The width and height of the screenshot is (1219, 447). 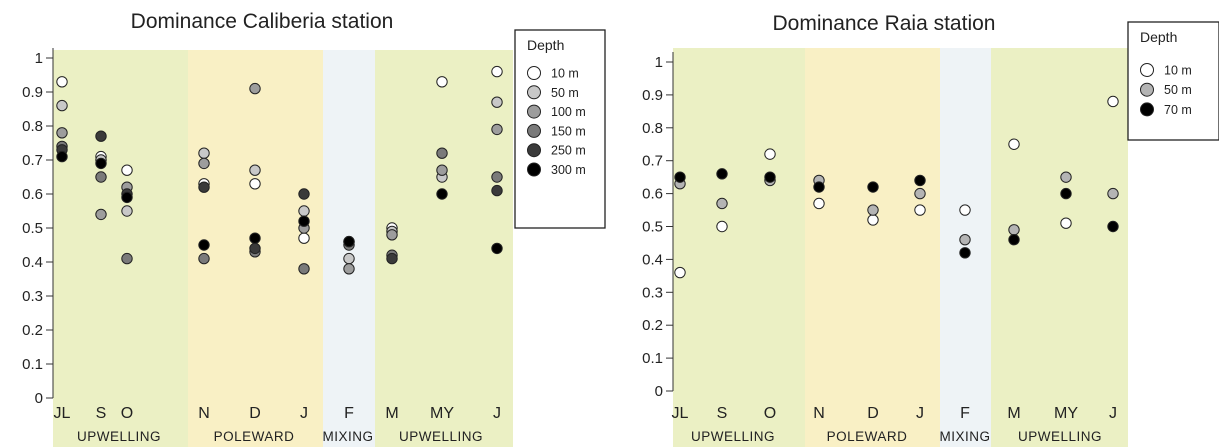 What do you see at coordinates (568, 112) in the screenshot?
I see `legend-label: 100 m` at bounding box center [568, 112].